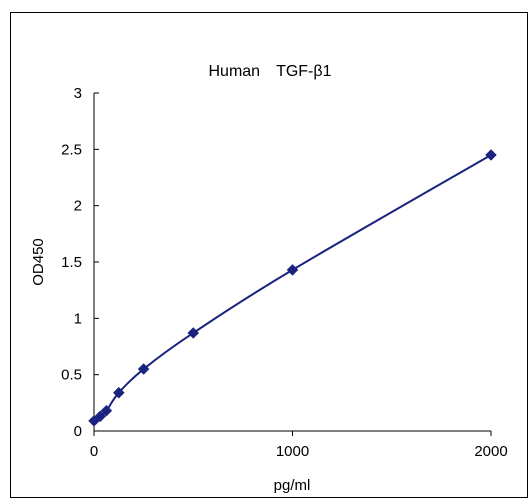 Image resolution: width=531 pixels, height=498 pixels. I want to click on x-axis-label: pg/ml, so click(292, 485).